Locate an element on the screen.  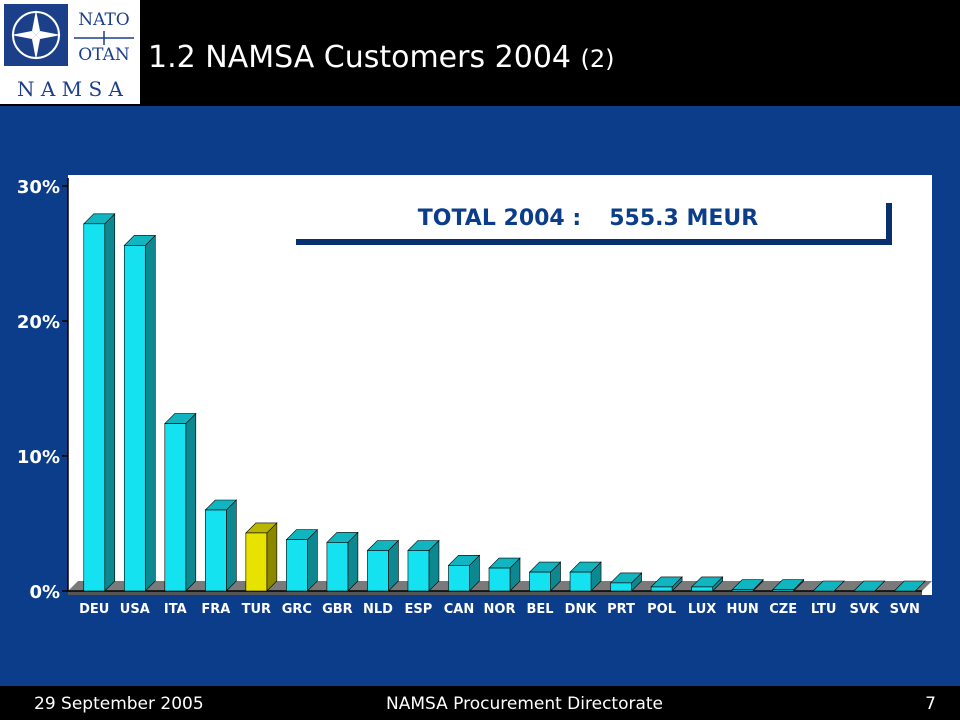
x-tick-label-grc: GRC is located at coordinates (297, 609).